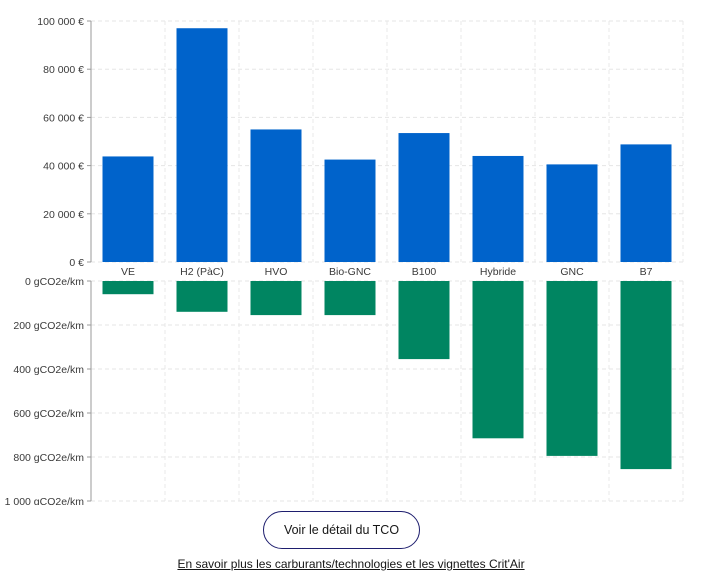  What do you see at coordinates (350, 272) in the screenshot?
I see `x-category-label: Bio-GNC` at bounding box center [350, 272].